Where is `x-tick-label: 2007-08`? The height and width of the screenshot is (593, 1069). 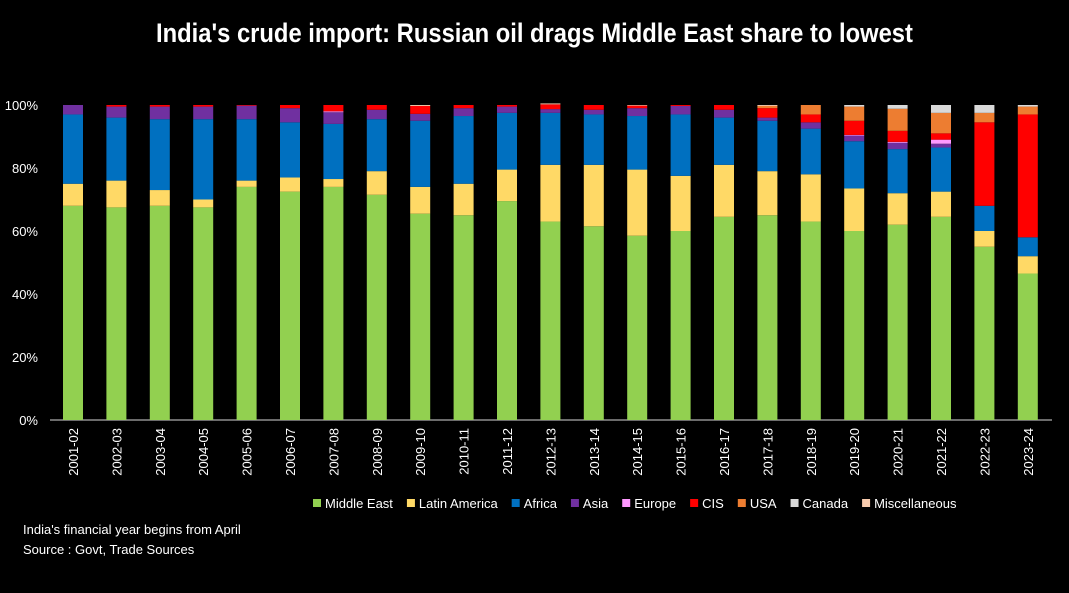
x-tick-label: 2007-08 is located at coordinates (333, 452).